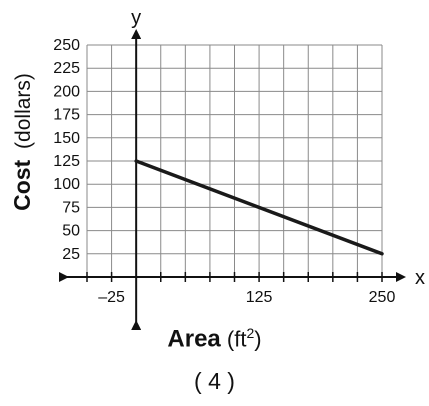 This screenshot has height=406, width=429. I want to click on x-axis-letter: x, so click(420, 278).